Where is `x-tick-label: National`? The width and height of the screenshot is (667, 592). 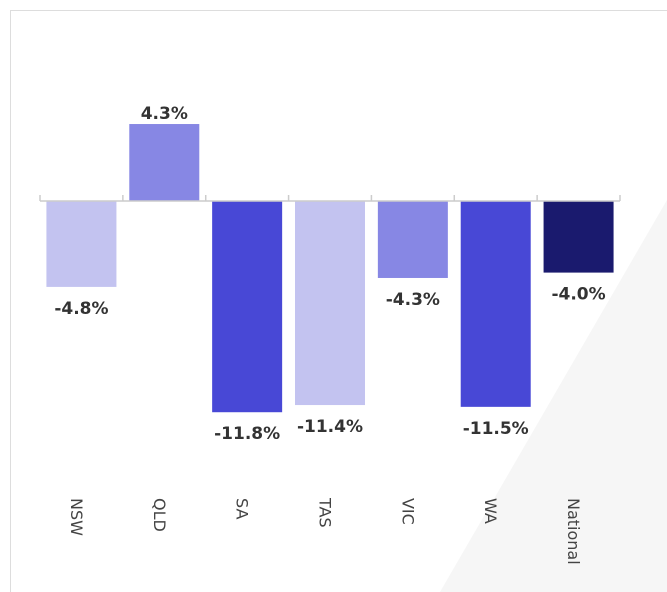
x-tick-label: National is located at coordinates (573, 531).